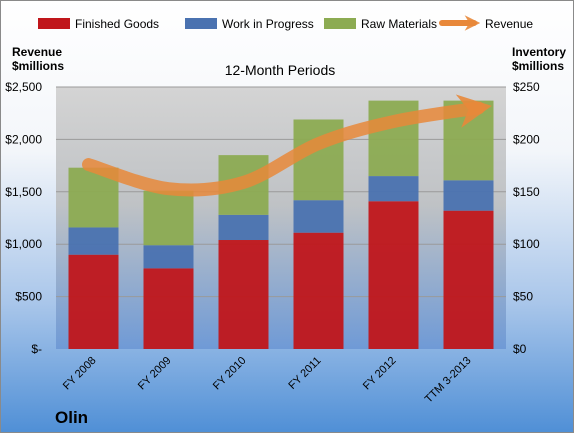 Image resolution: width=574 pixels, height=433 pixels. I want to click on left-tick-label: $1,500, so click(23, 192).